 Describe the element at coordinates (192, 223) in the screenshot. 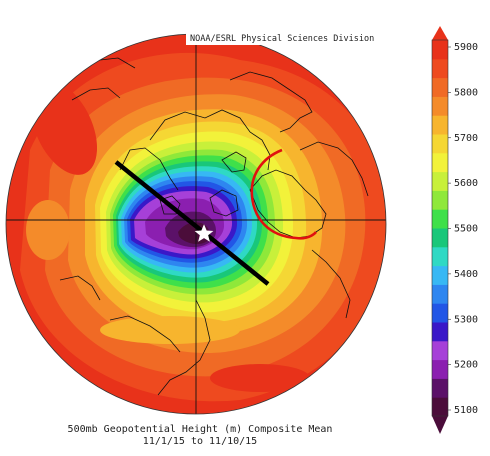

I see `trough-axis-line` at that location.